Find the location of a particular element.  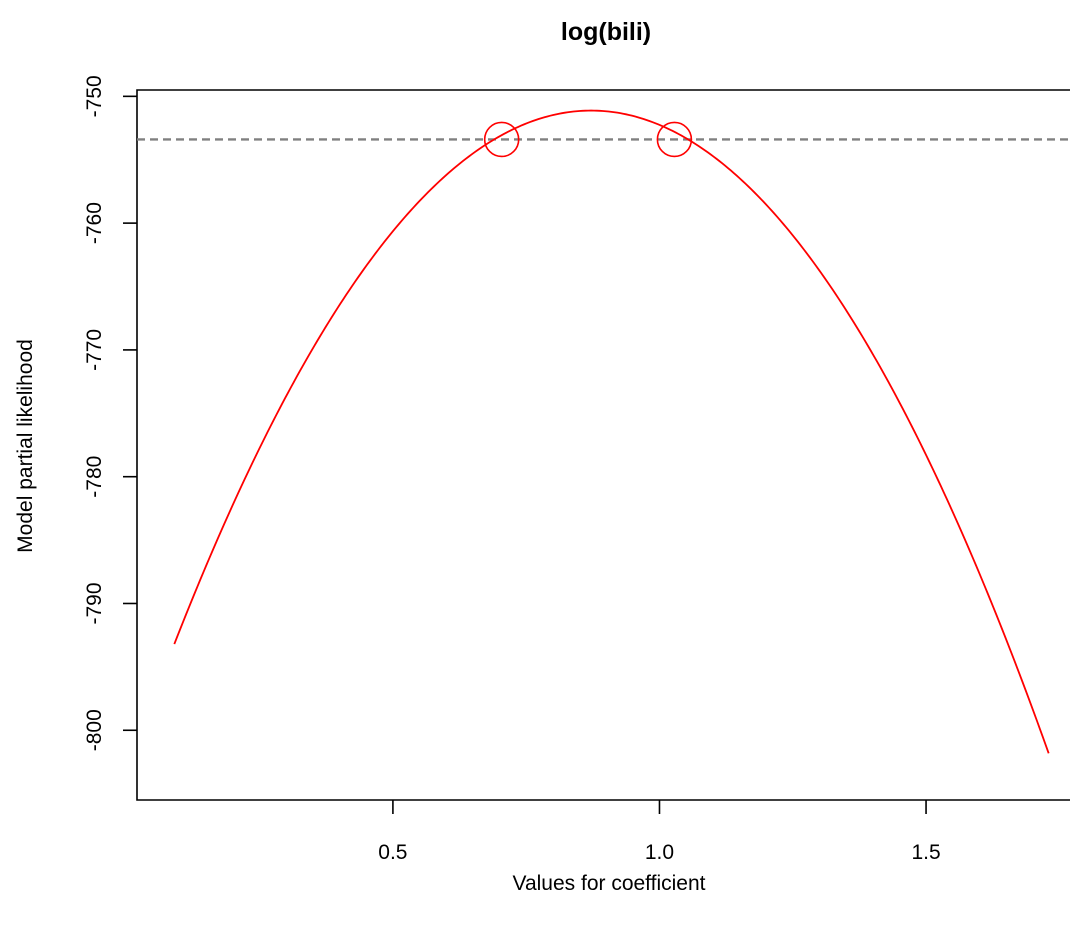

y-tick-label: -760 is located at coordinates (94, 223).